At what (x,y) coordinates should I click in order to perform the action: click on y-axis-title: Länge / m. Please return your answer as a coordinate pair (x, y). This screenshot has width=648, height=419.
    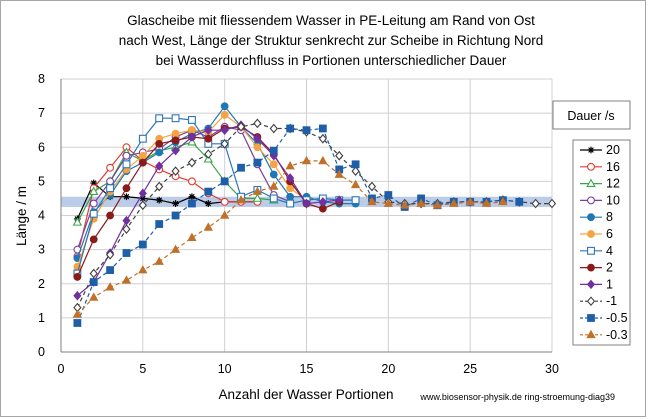
    Looking at the image, I should click on (21, 216).